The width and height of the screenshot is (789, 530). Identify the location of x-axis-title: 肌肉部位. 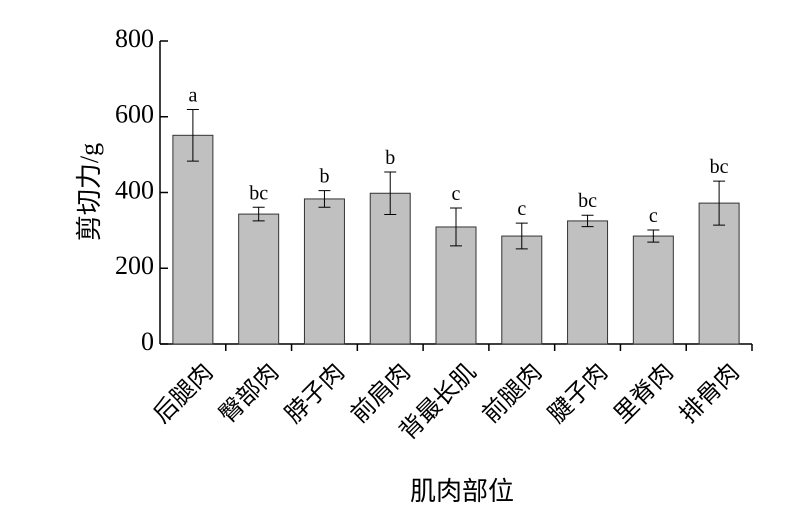
(462, 491).